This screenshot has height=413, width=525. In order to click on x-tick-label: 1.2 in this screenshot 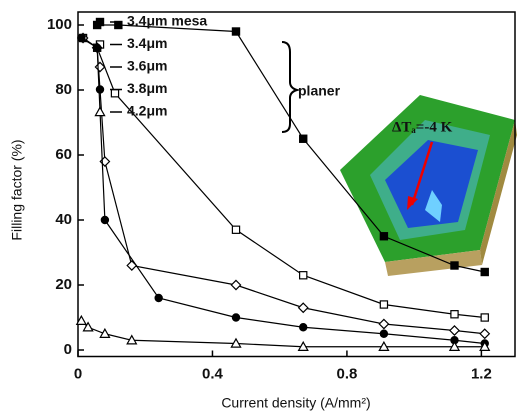, I will do `click(481, 373)`.